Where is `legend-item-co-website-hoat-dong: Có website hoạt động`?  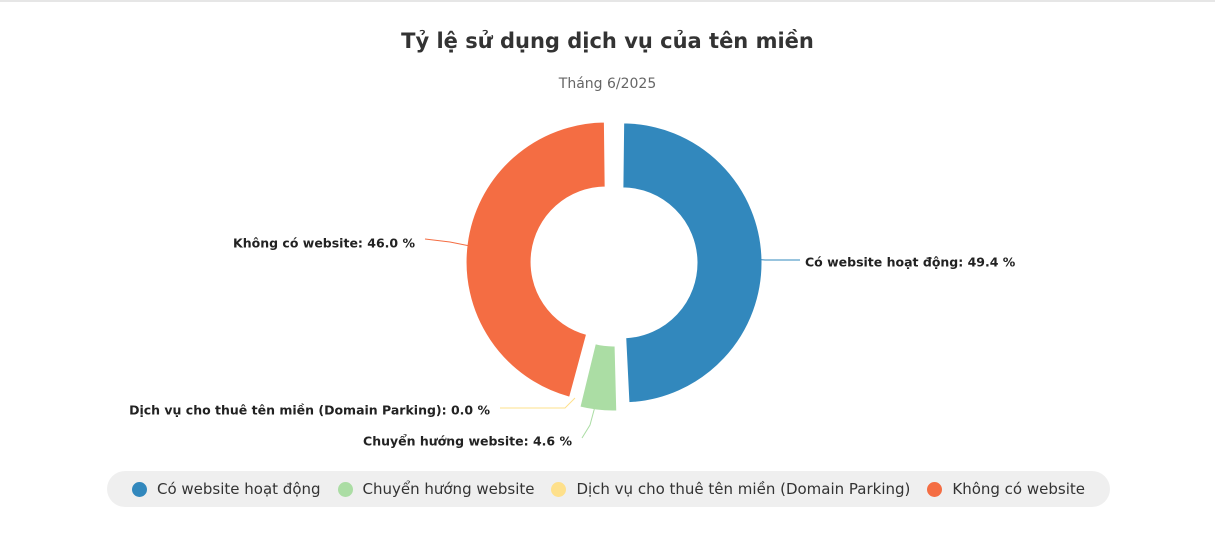 legend-item-co-website-hoat-dong: Có website hoạt động is located at coordinates (226, 489).